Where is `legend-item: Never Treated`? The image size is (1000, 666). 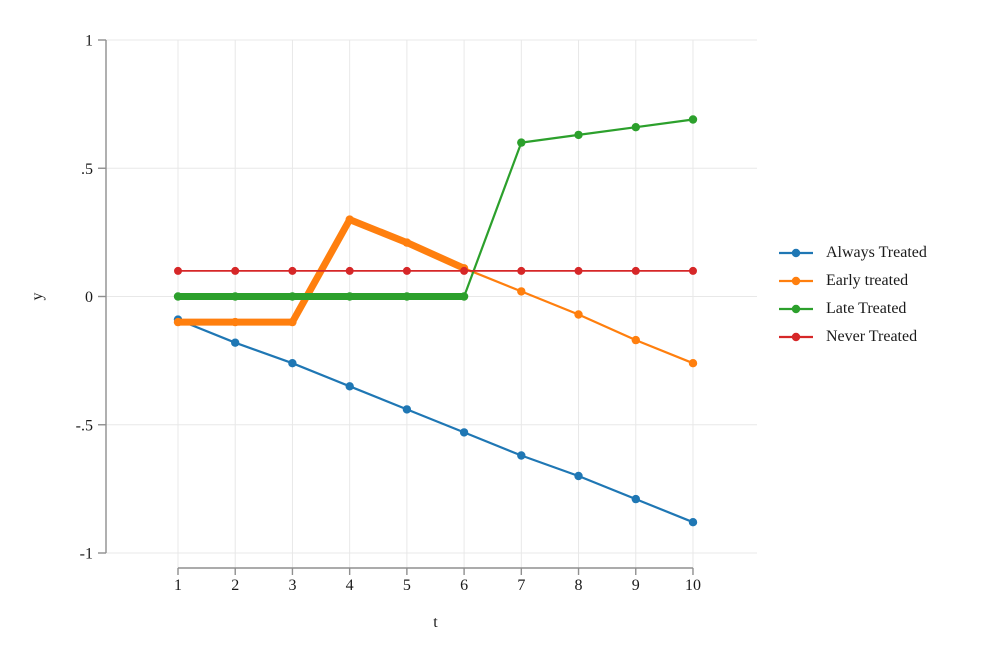 legend-item: Never Treated is located at coordinates (853, 337).